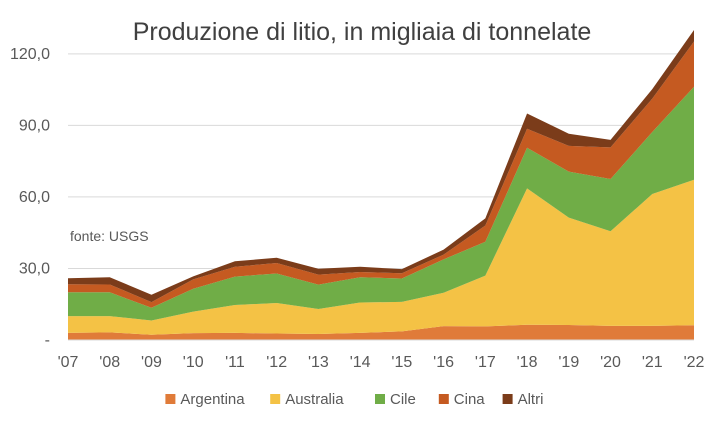 The width and height of the screenshot is (724, 426). What do you see at coordinates (34, 125) in the screenshot?
I see `y-tick-label: 90,0` at bounding box center [34, 125].